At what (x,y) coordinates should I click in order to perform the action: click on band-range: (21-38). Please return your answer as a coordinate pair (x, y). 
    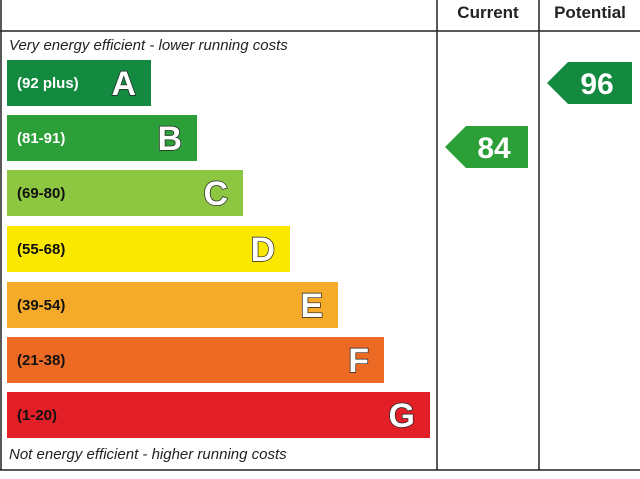
    Looking at the image, I should click on (41, 360).